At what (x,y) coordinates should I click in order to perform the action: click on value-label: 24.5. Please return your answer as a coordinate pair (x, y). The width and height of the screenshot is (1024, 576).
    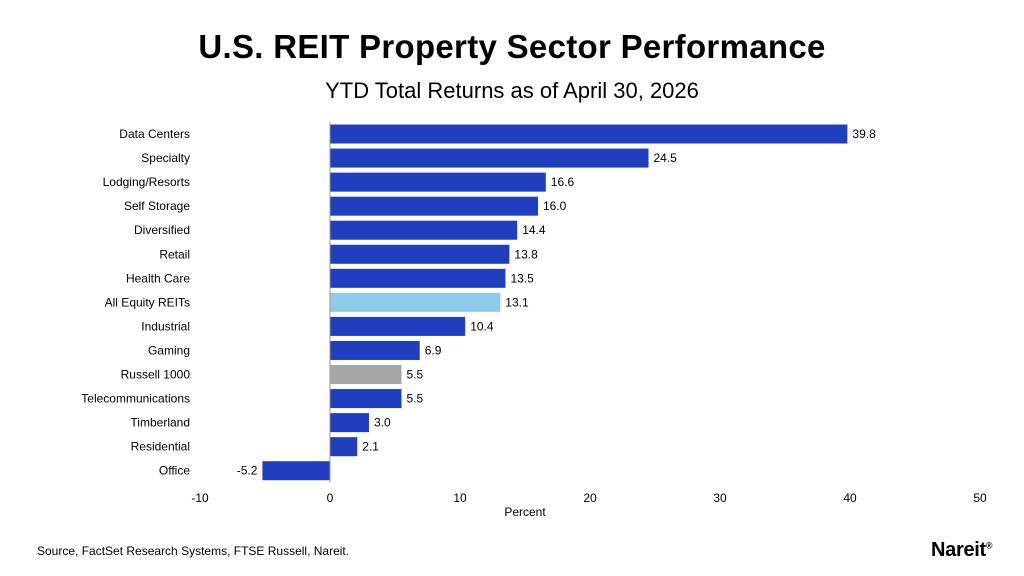
    Looking at the image, I should click on (666, 158).